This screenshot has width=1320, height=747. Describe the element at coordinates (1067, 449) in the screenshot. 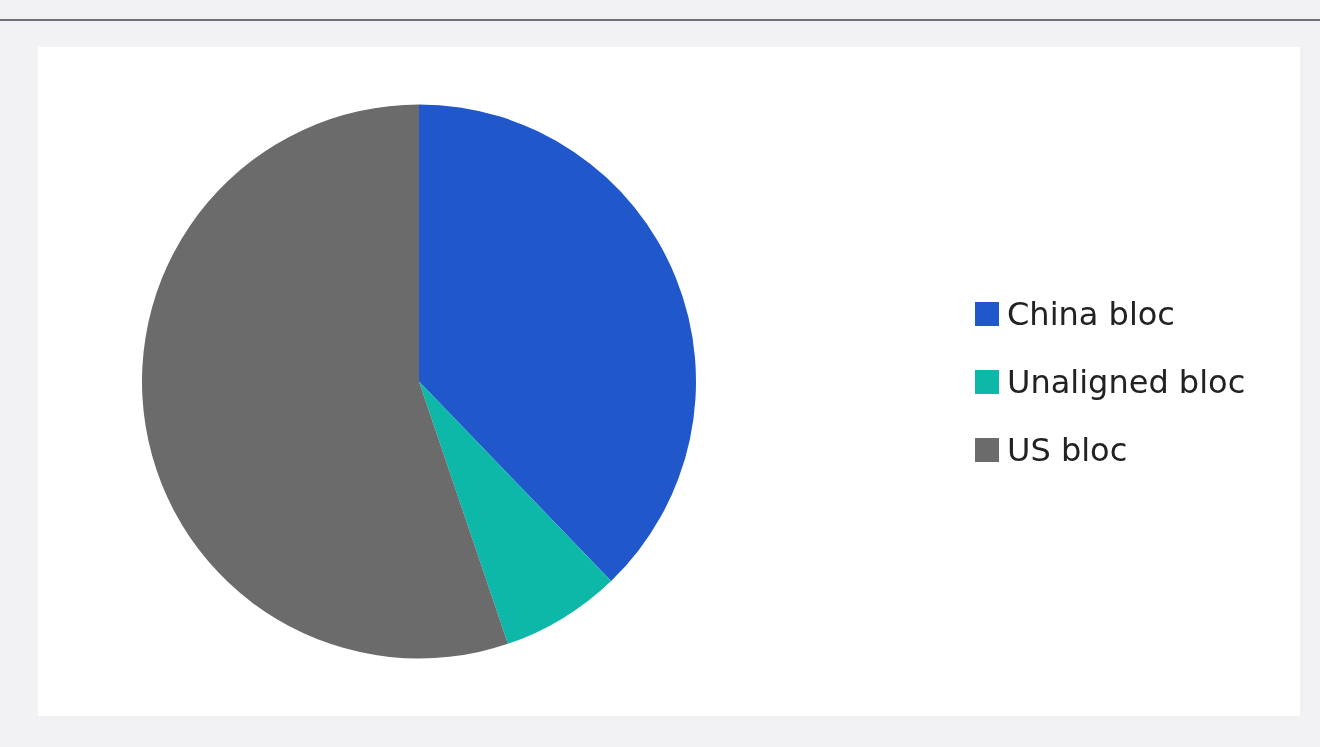

I see `legend-label: US bloc` at that location.